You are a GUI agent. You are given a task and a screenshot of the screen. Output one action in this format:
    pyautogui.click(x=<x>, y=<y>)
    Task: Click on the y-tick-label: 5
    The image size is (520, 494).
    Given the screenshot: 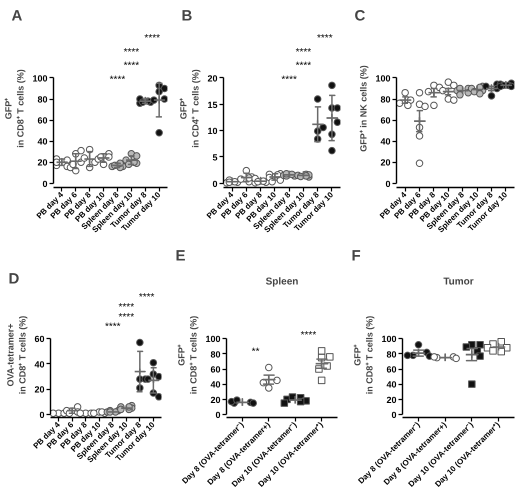 What is the action you would take?
    pyautogui.click(x=215, y=157)
    